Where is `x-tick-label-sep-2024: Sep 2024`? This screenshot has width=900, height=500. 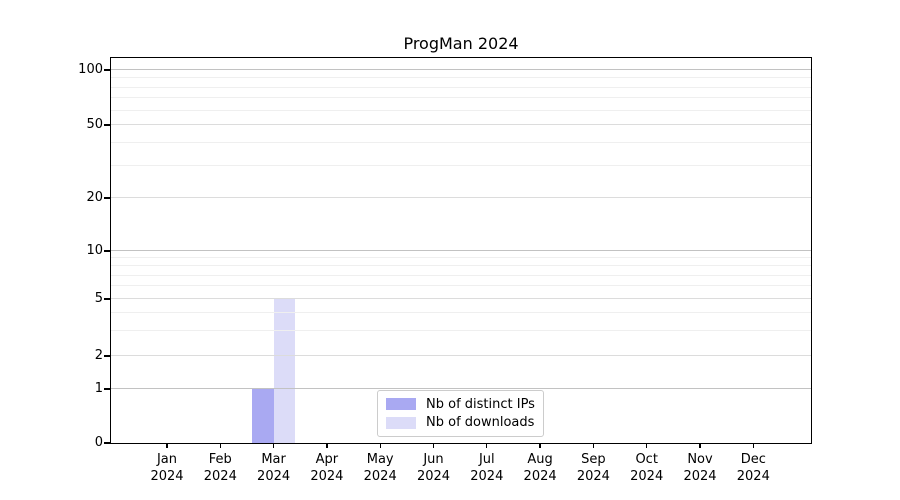 x-tick-label-sep-2024: Sep 2024 is located at coordinates (593, 468).